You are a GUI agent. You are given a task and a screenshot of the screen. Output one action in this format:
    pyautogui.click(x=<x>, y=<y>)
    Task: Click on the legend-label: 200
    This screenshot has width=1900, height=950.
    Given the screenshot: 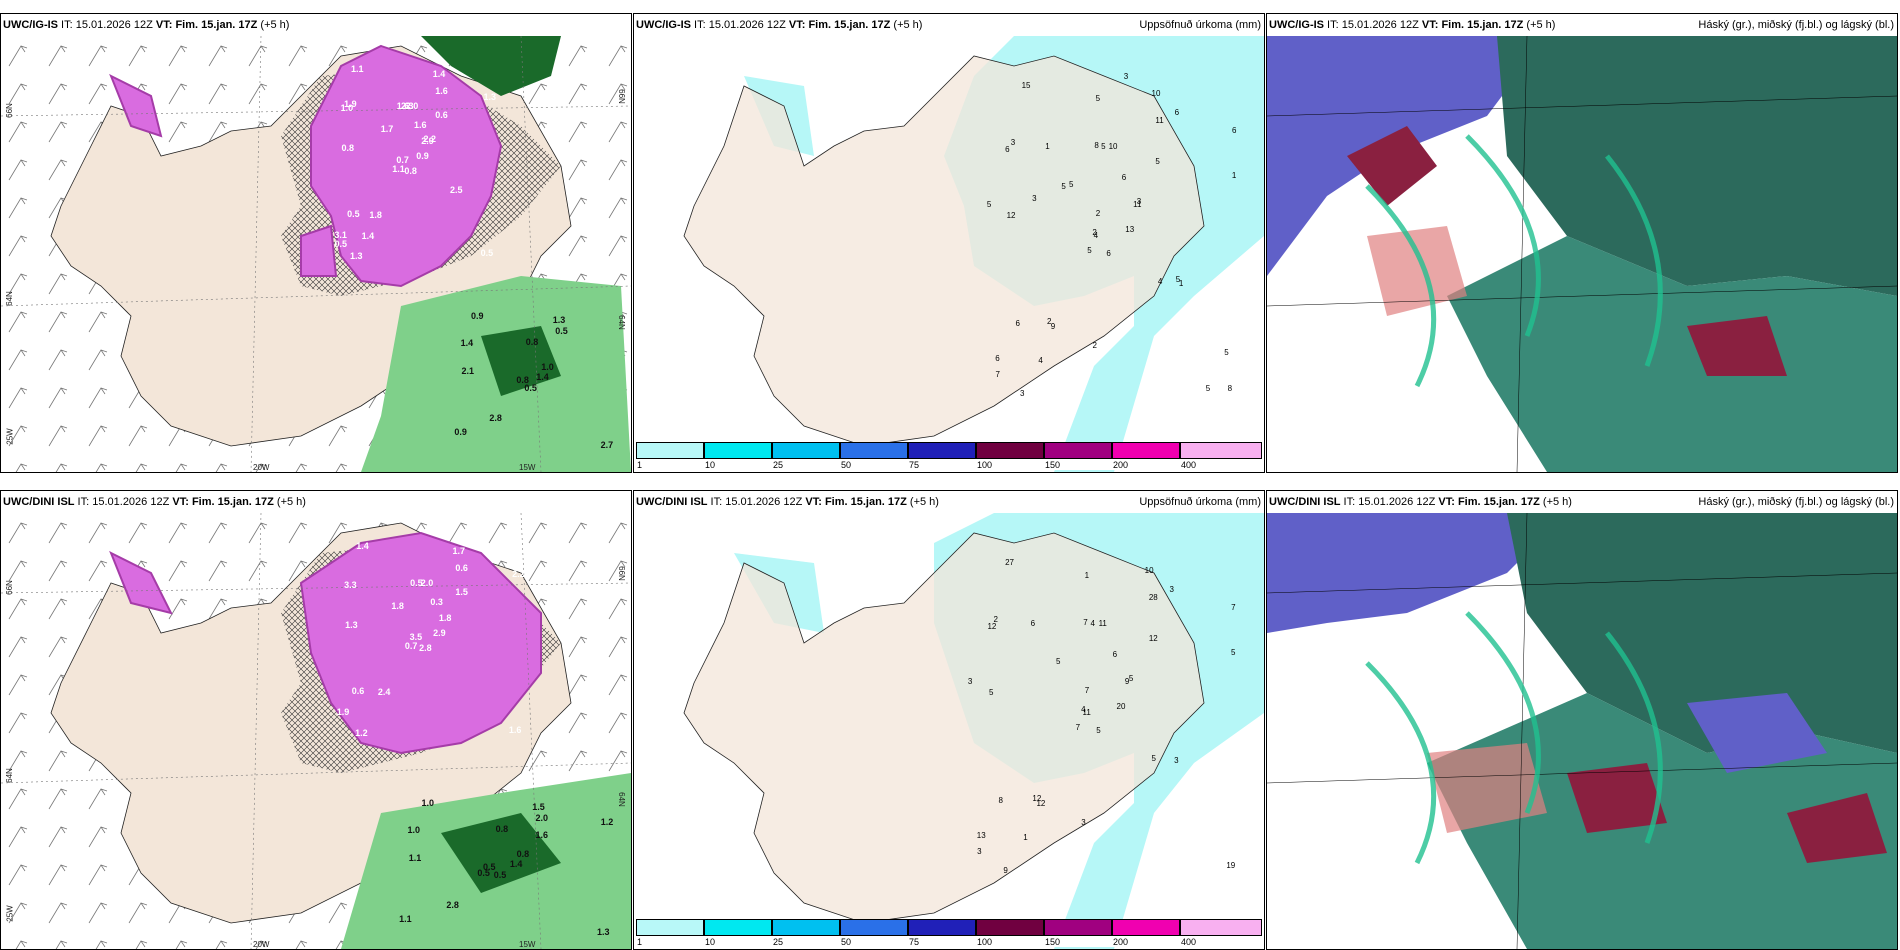 What is the action you would take?
    pyautogui.click(x=1121, y=942)
    